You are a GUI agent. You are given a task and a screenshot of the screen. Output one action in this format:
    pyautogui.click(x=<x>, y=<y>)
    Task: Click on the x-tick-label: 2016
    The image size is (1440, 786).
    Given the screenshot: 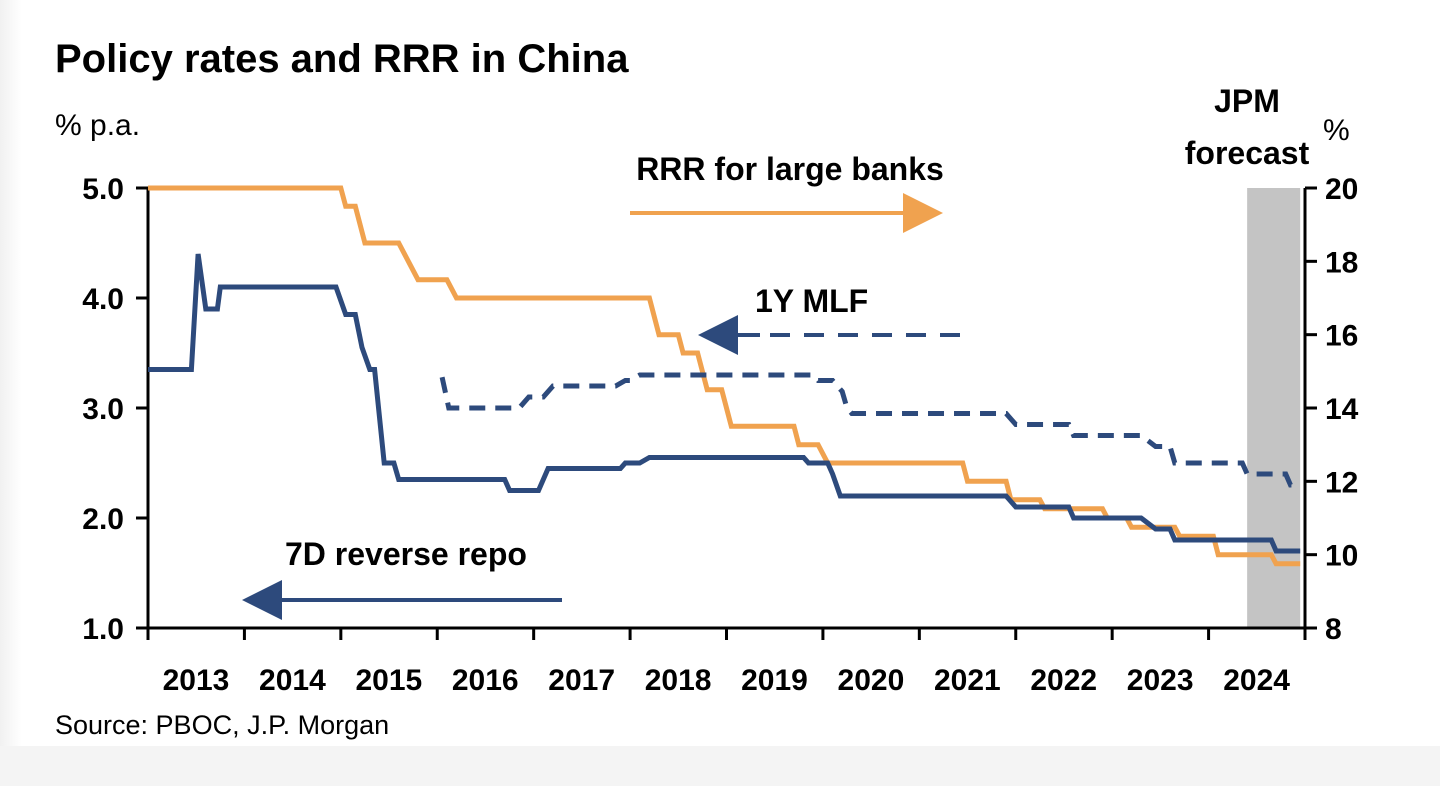 What is the action you would take?
    pyautogui.click(x=485, y=680)
    